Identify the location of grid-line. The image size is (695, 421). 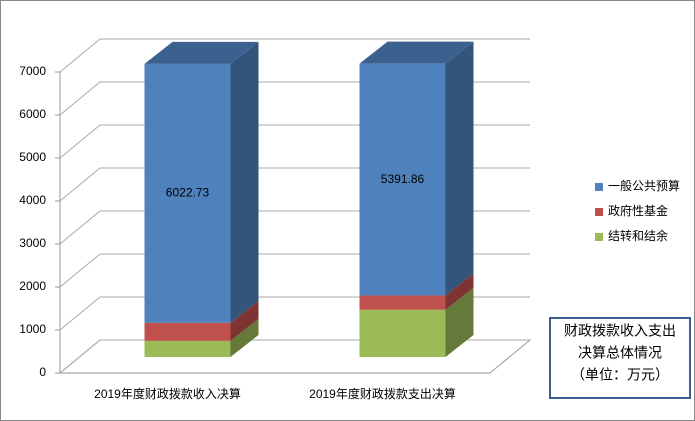
(294, 55).